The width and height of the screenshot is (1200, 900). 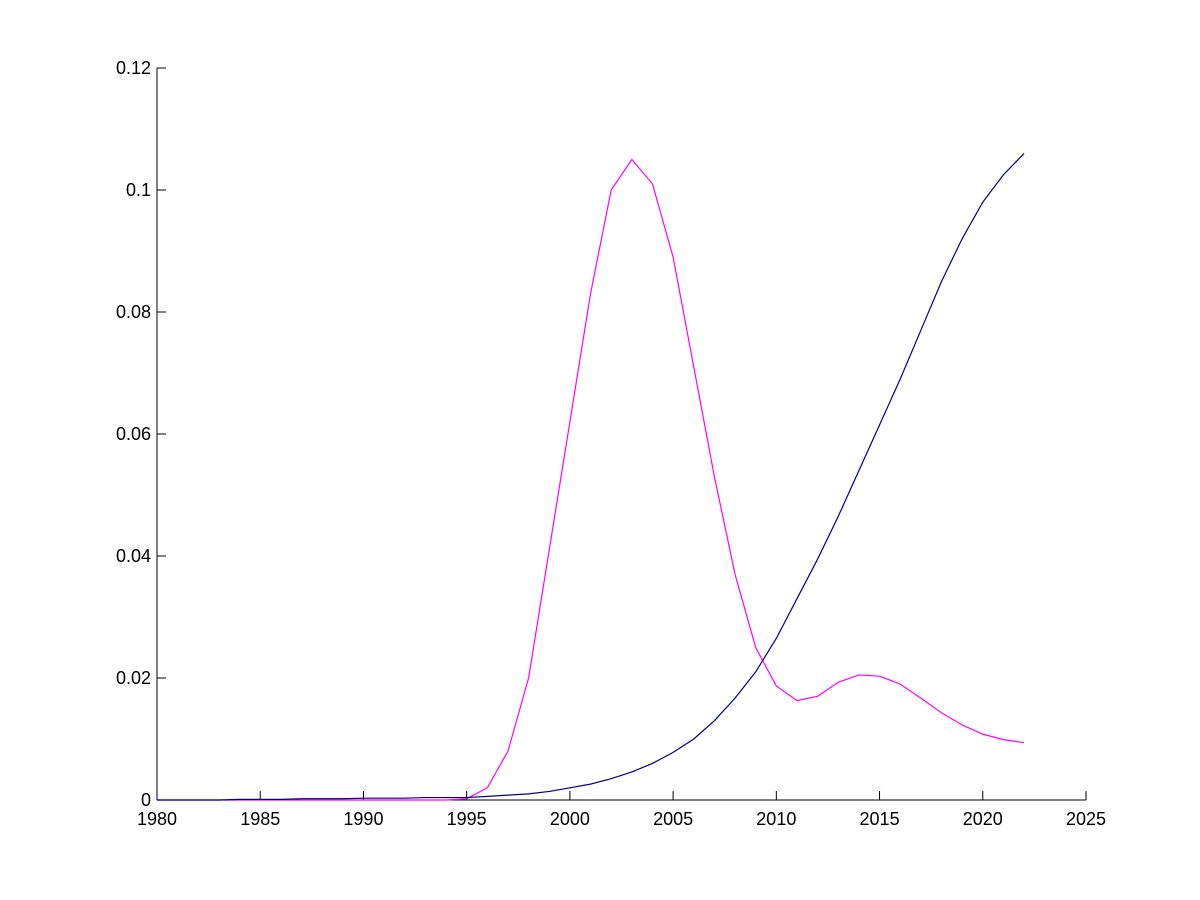 What do you see at coordinates (260, 819) in the screenshot?
I see `x-tick-label: 1985` at bounding box center [260, 819].